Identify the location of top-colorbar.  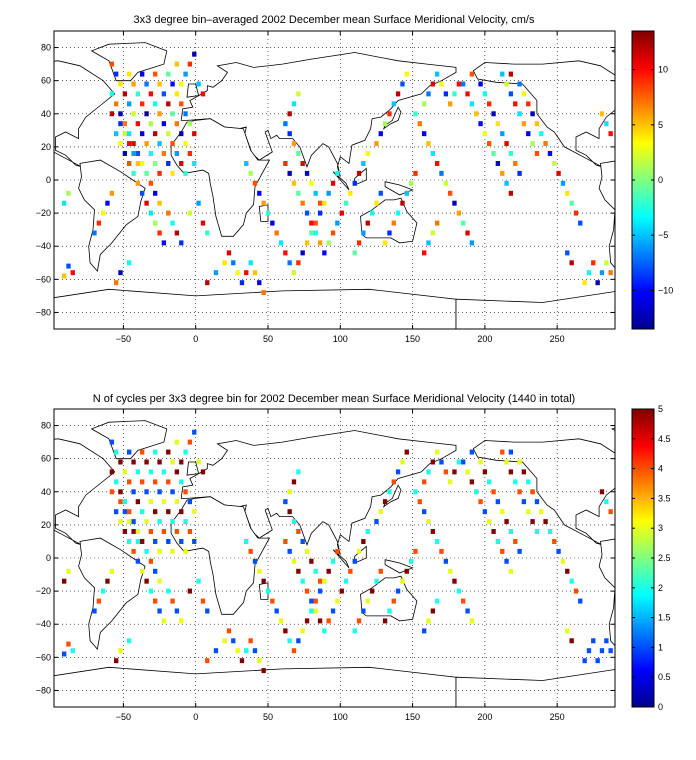
(643, 180).